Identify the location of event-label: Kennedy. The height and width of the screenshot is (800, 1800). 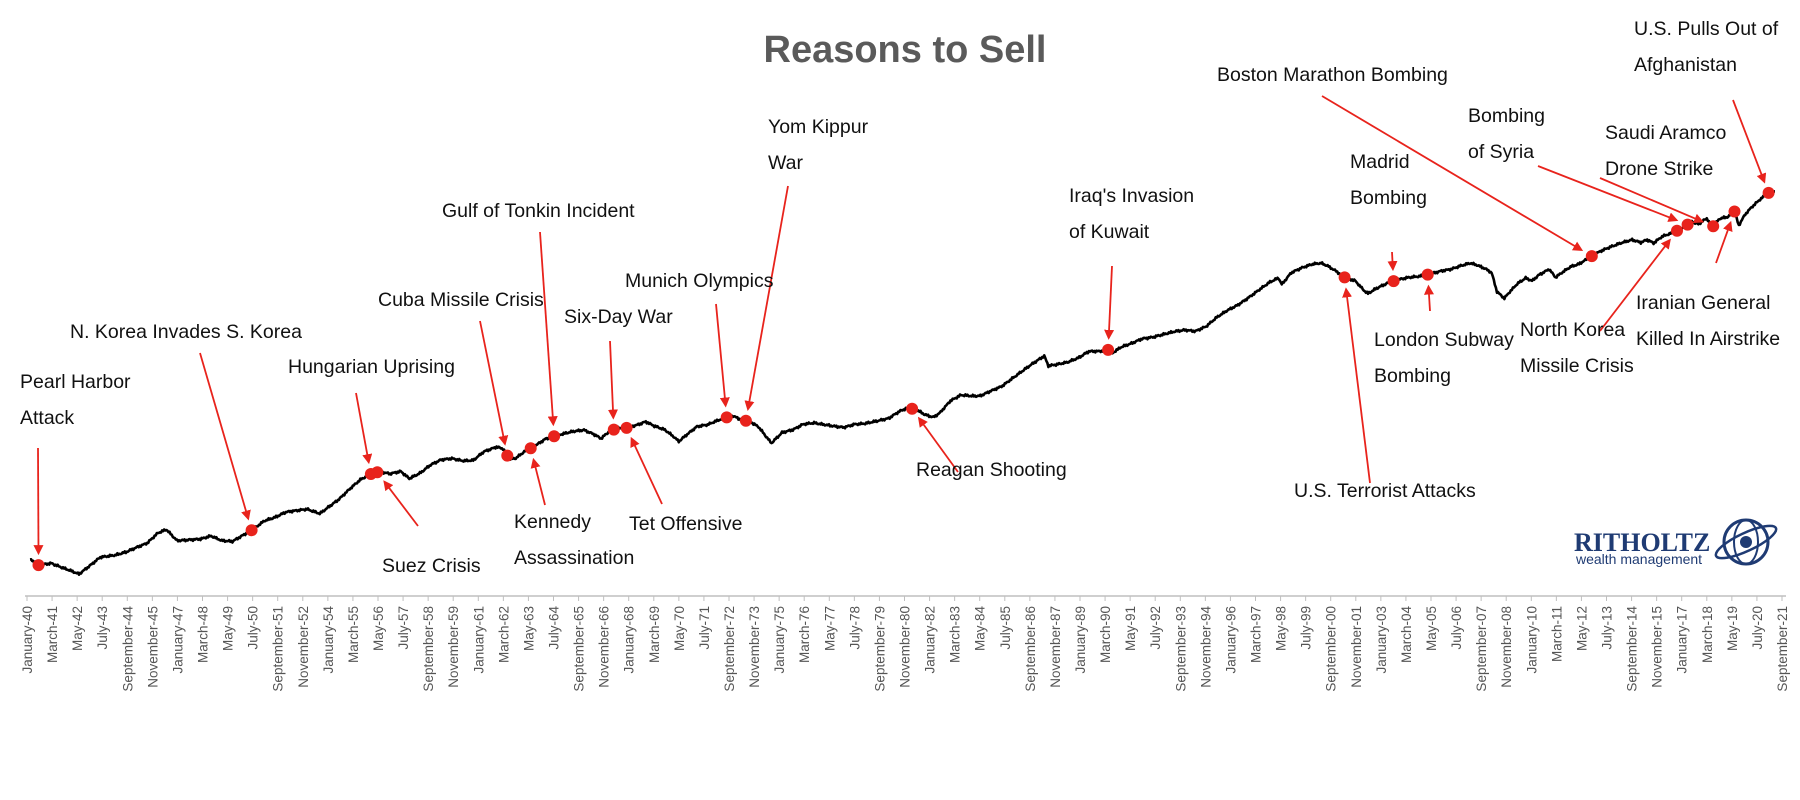
(552, 522).